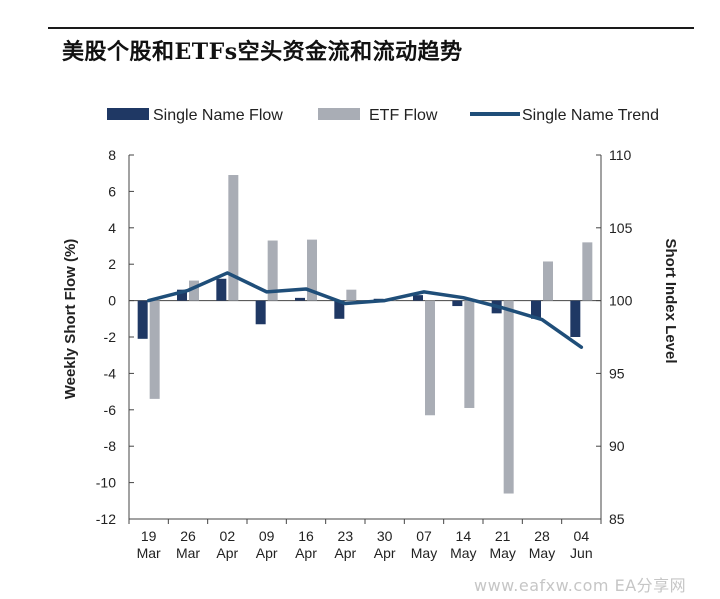 The height and width of the screenshot is (599, 720). What do you see at coordinates (149, 544) in the screenshot?
I see `x-tick-label: 19 Mar` at bounding box center [149, 544].